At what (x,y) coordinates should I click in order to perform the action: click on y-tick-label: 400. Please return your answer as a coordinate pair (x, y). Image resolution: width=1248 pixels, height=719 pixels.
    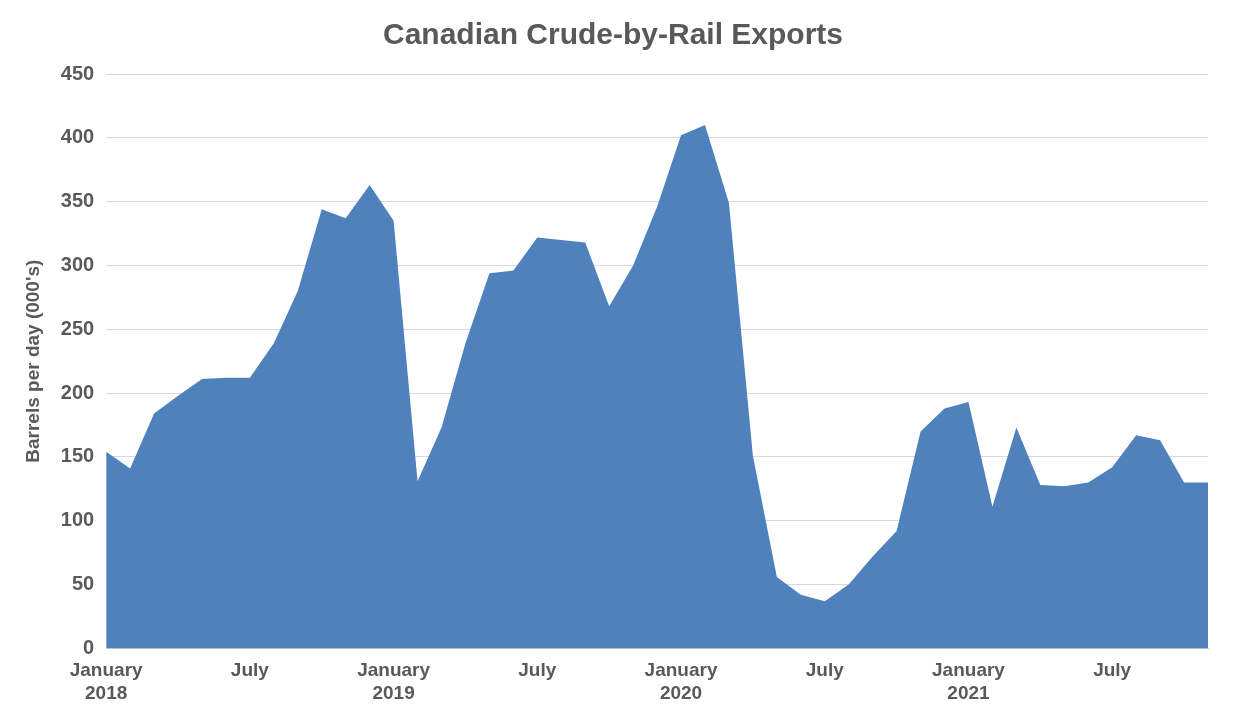
    Looking at the image, I should click on (77, 136).